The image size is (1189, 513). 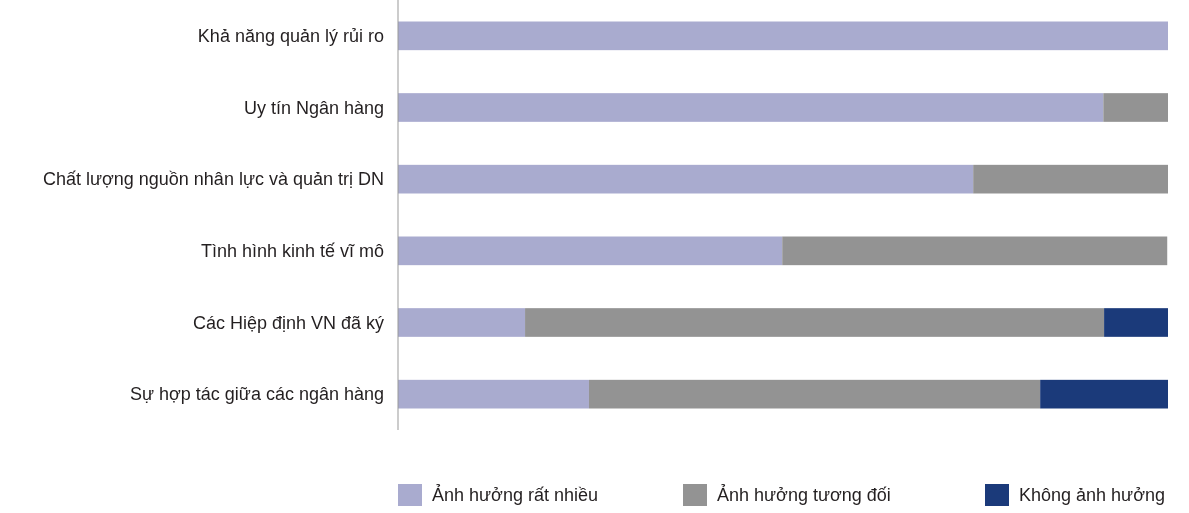 What do you see at coordinates (288, 322) in the screenshot?
I see `y-tick-label: Các Hiệp định VN đã ký` at bounding box center [288, 322].